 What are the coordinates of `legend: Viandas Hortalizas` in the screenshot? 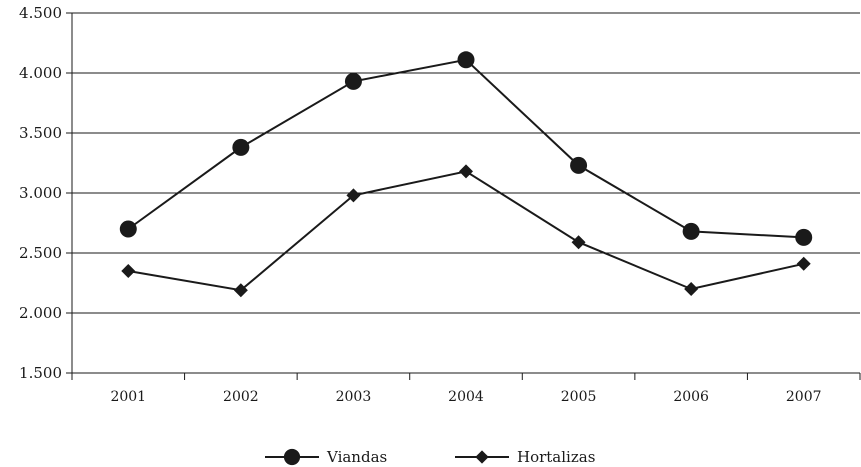 It's located at (430, 457).